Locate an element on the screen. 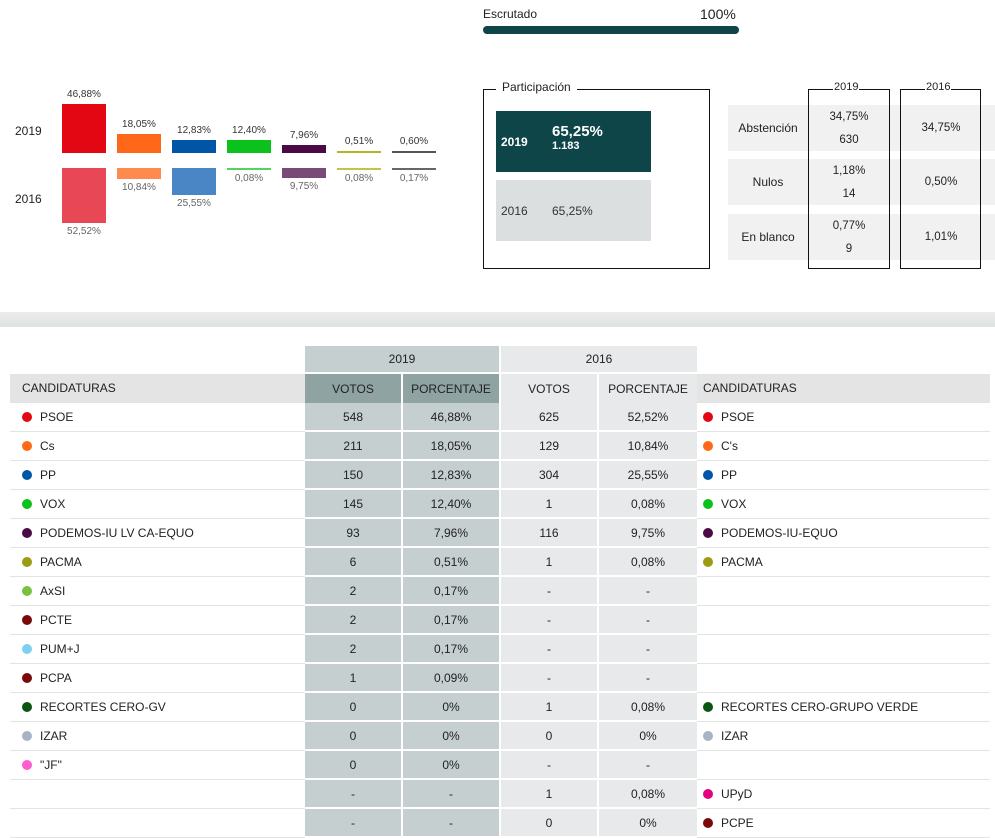  votes-2016: 116 is located at coordinates (550, 533).